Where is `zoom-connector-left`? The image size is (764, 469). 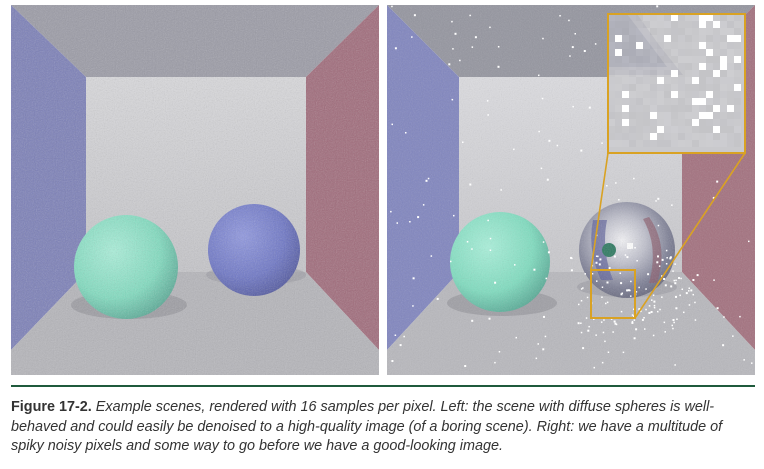
zoom-connector-left is located at coordinates (599, 211).